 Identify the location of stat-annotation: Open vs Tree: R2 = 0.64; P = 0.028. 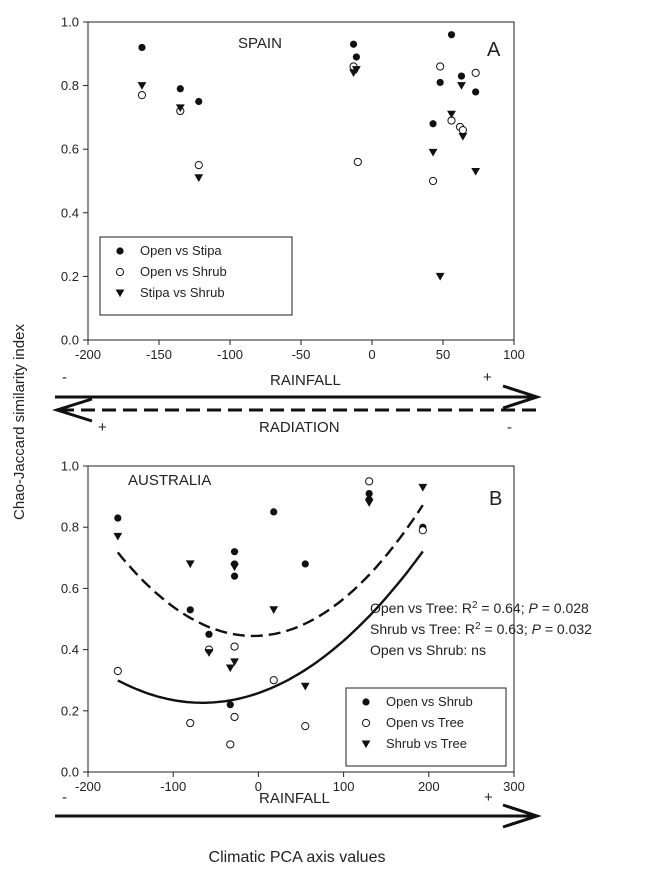
(479, 608).